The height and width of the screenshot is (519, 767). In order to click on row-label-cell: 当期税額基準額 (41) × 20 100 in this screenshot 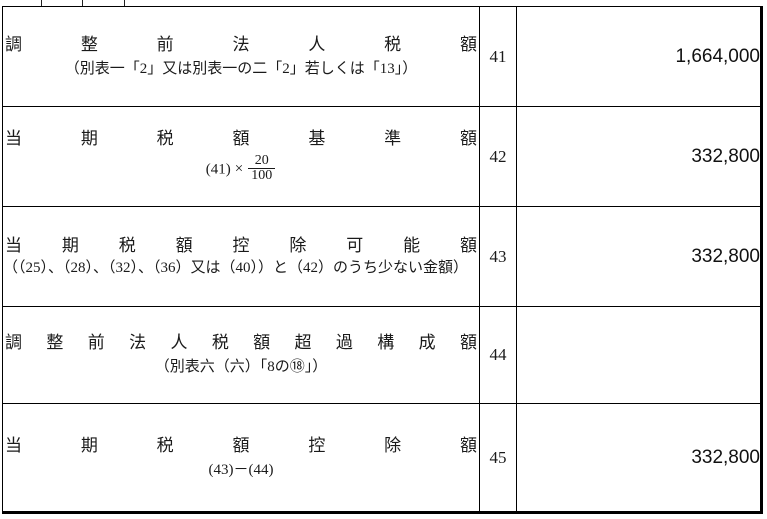, I will do `click(241, 156)`.